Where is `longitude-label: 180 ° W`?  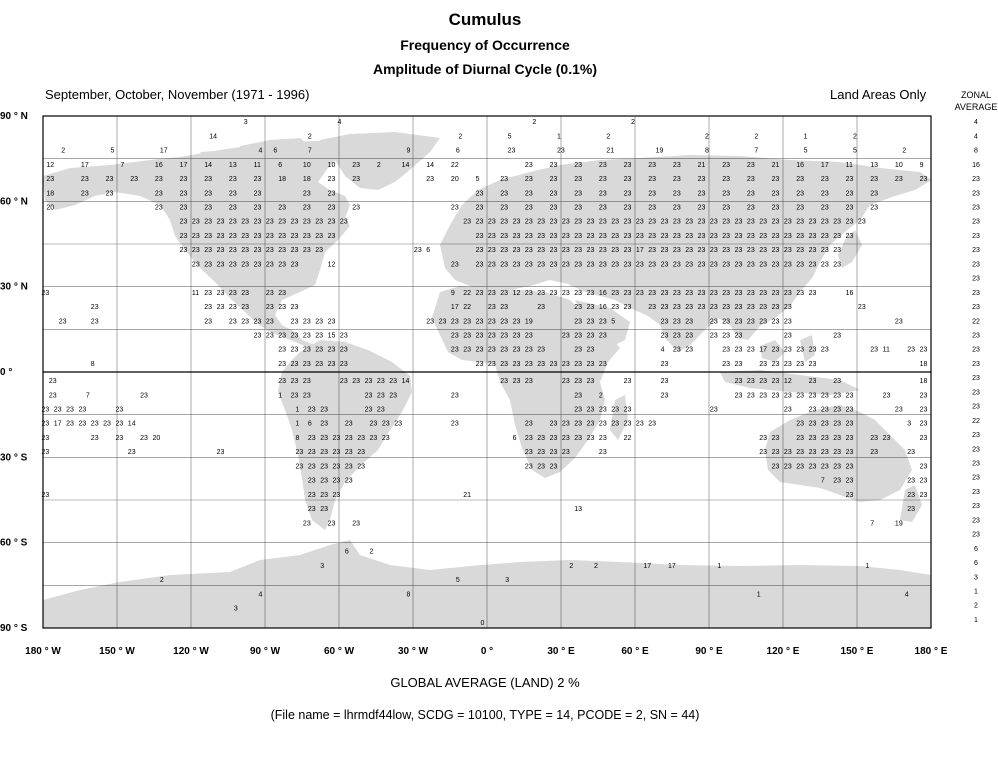 longitude-label: 180 ° W is located at coordinates (43, 651).